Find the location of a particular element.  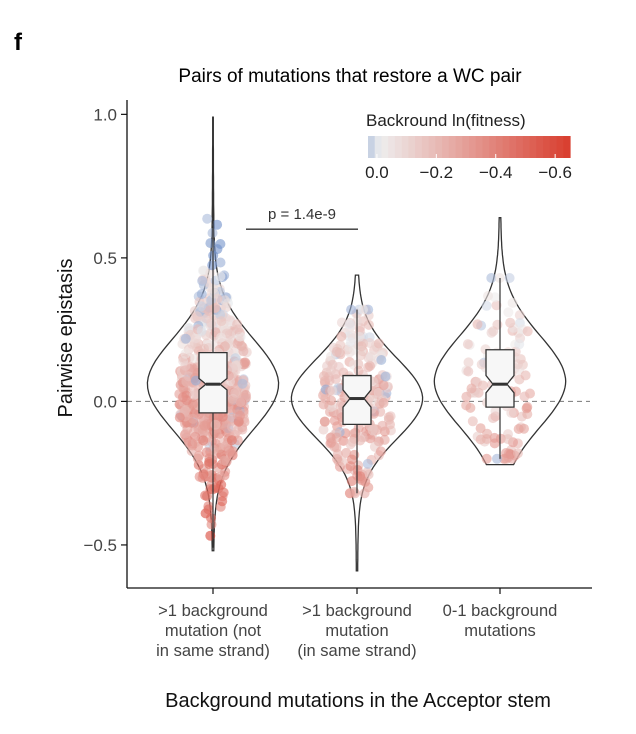

color-legend: Backround ln(fitness) 0.0 −0.2 −0.4 −0.6 is located at coordinates (468, 146).